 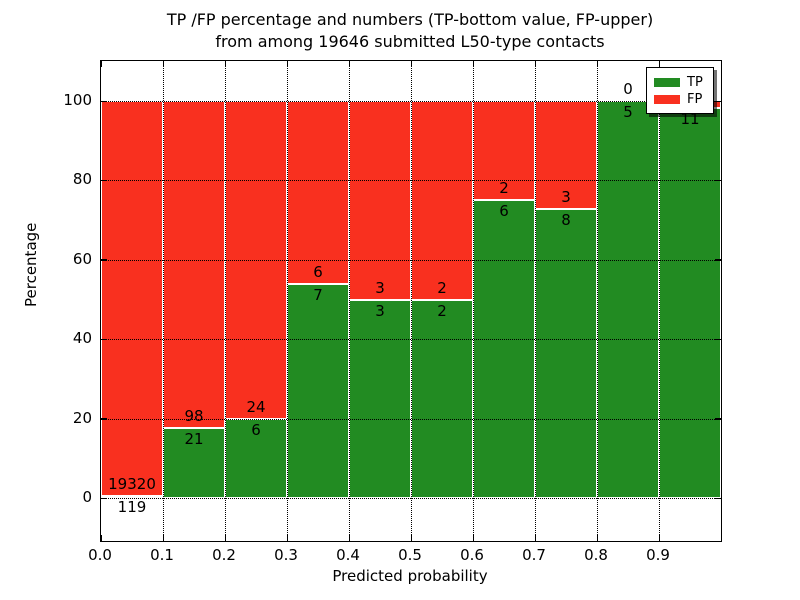 What do you see at coordinates (534, 555) in the screenshot?
I see `x-tick-label: 0.7` at bounding box center [534, 555].